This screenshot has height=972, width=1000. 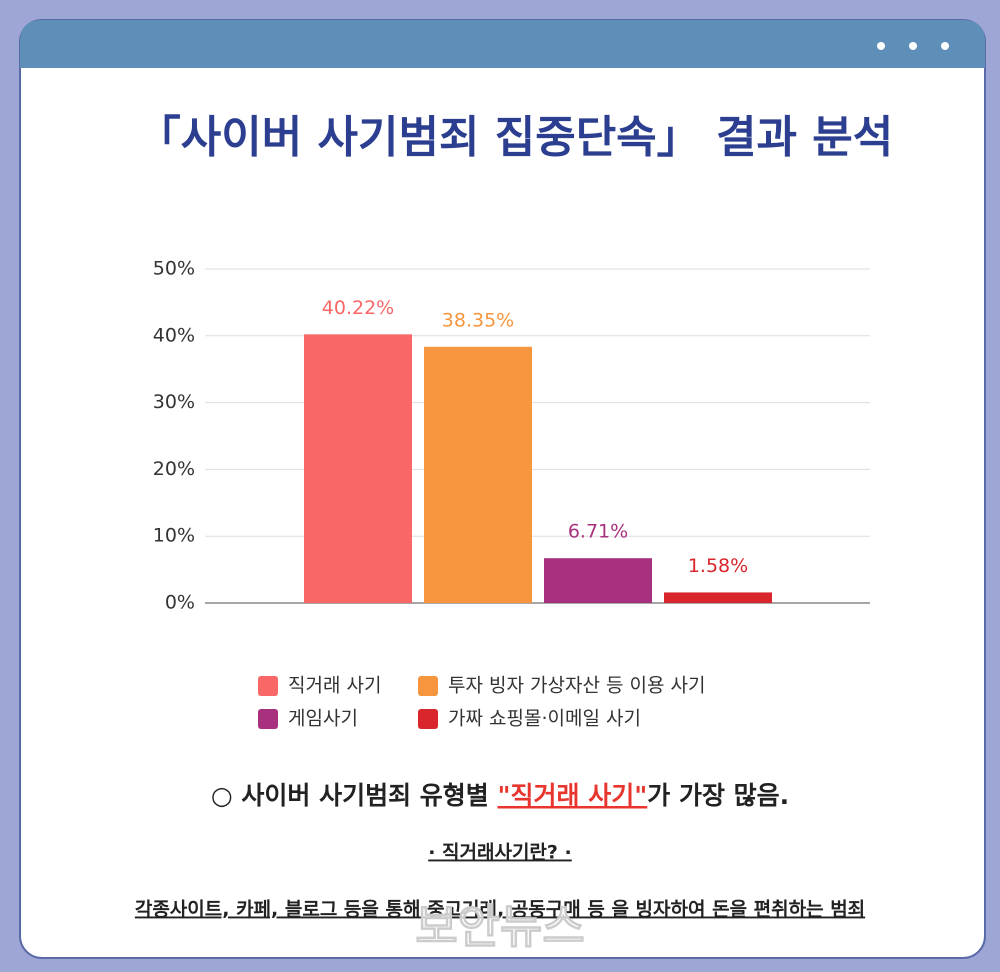 What do you see at coordinates (500, 853) in the screenshot?
I see `definition-heading: · 직거래사기란? ·` at bounding box center [500, 853].